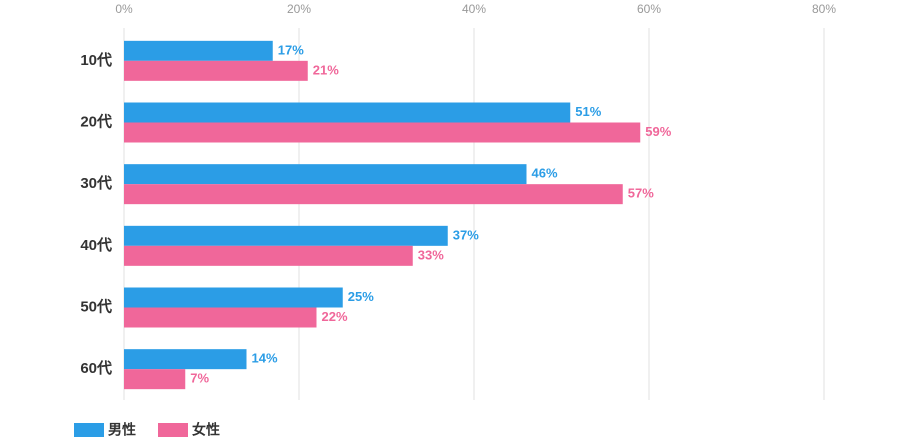  Describe the element at coordinates (466, 234) in the screenshot. I see `value-label: 37%` at that location.